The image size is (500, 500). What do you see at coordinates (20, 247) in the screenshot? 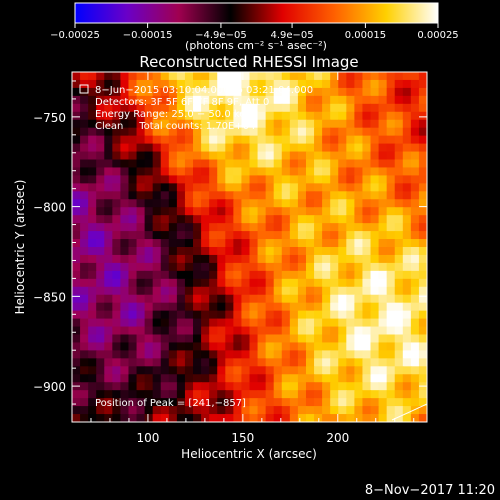
I see `y-axis-label: Heliocentric Y (arcsec)` at bounding box center [20, 247].